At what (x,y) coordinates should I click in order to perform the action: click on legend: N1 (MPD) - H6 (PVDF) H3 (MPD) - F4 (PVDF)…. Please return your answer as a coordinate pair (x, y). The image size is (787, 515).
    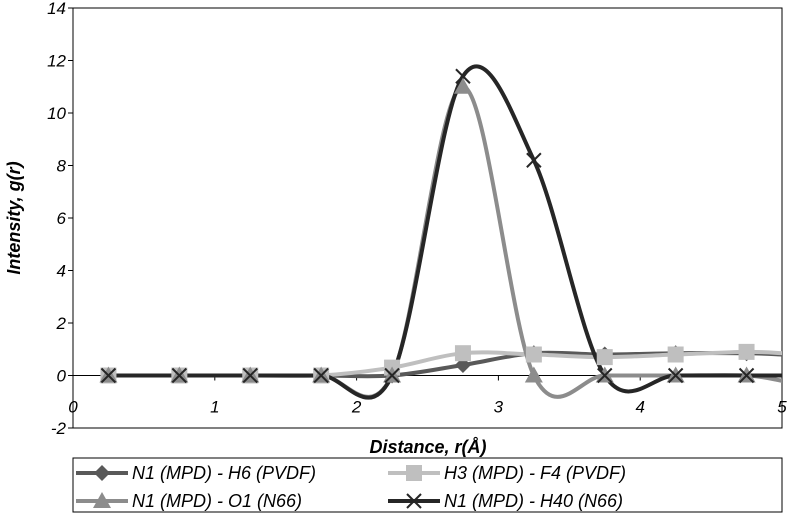
    Looking at the image, I should click on (351, 487).